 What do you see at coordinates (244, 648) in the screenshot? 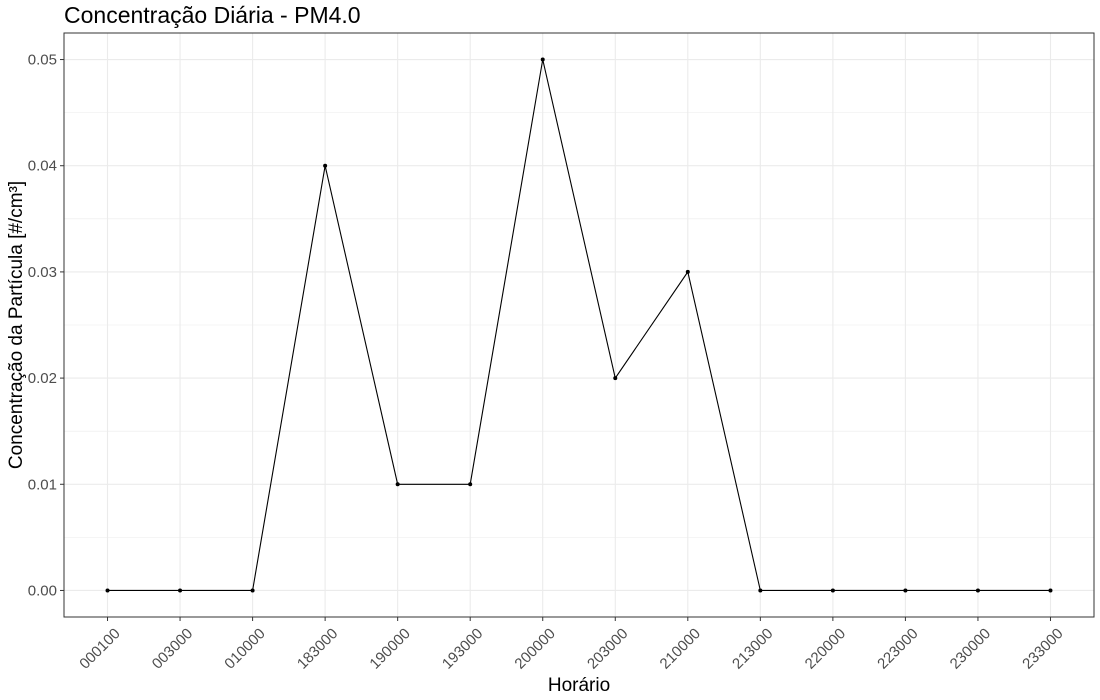
I see `x-tick-label: 010000` at bounding box center [244, 648].